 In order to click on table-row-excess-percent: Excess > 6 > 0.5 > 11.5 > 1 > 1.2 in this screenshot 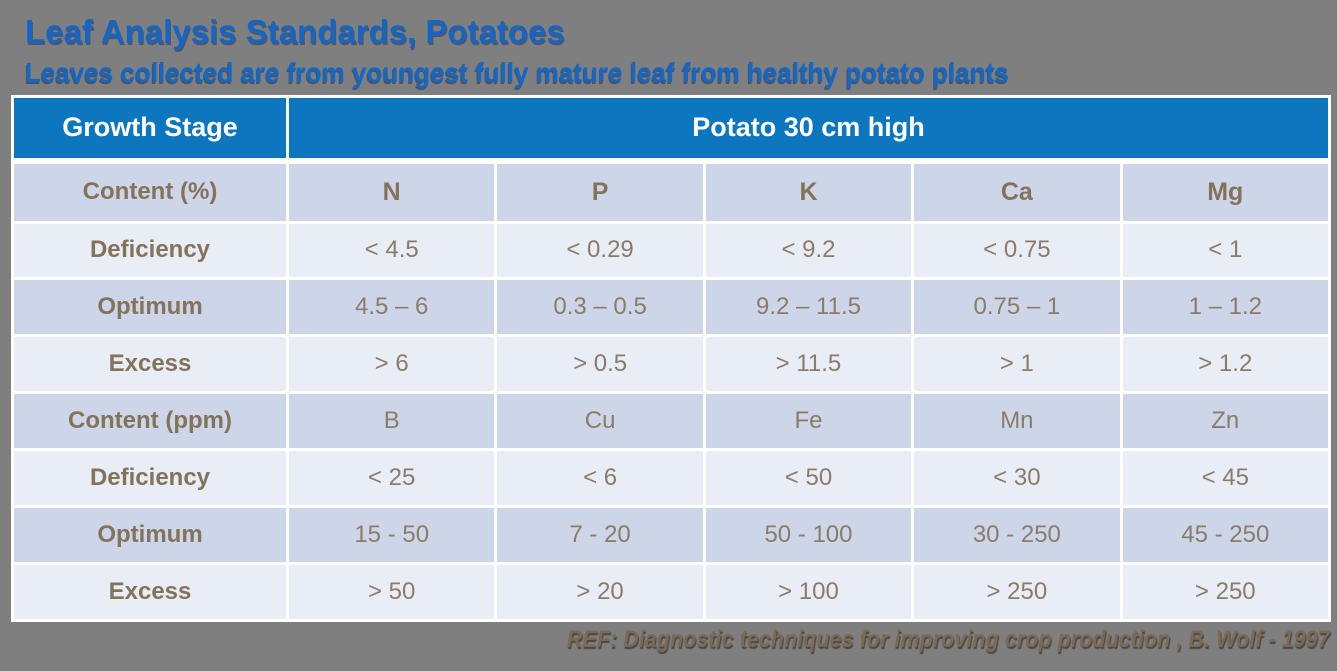, I will do `click(671, 364)`.